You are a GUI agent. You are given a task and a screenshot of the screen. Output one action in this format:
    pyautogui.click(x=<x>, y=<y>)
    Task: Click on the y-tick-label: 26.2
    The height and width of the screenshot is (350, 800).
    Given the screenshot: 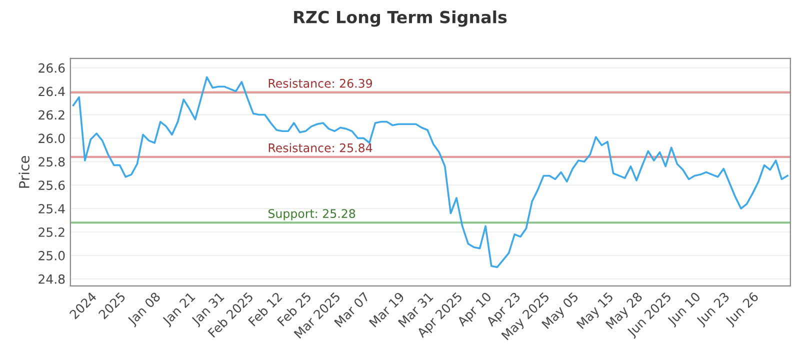 What is the action you would take?
    pyautogui.click(x=51, y=115)
    